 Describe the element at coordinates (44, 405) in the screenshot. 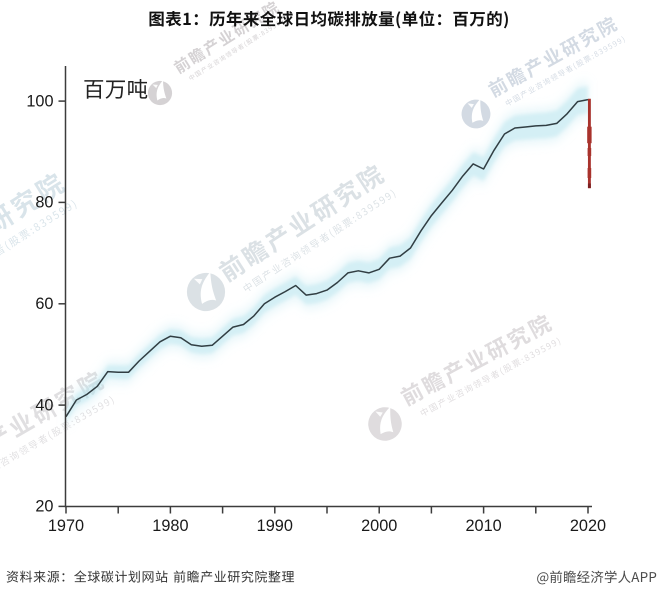

I see `svg-text: 40` at that location.